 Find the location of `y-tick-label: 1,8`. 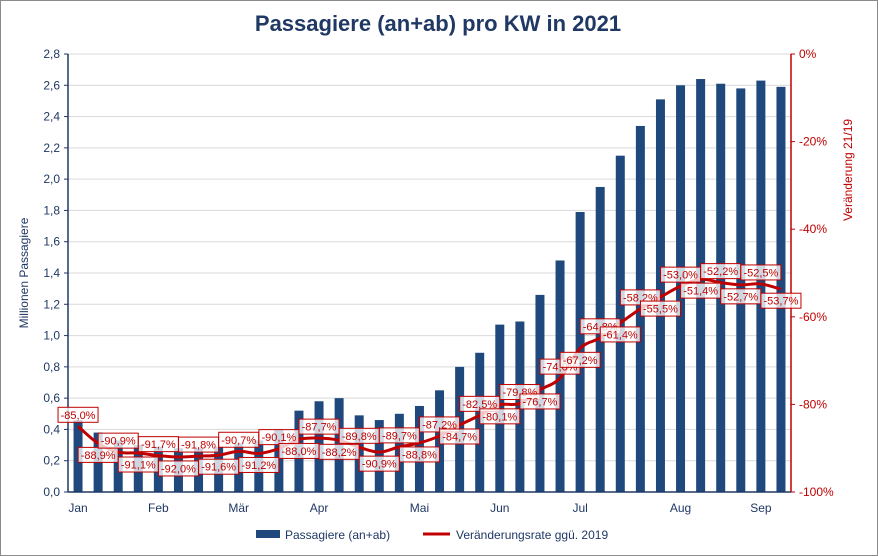

y-tick-label: 1,8 is located at coordinates (51, 210).